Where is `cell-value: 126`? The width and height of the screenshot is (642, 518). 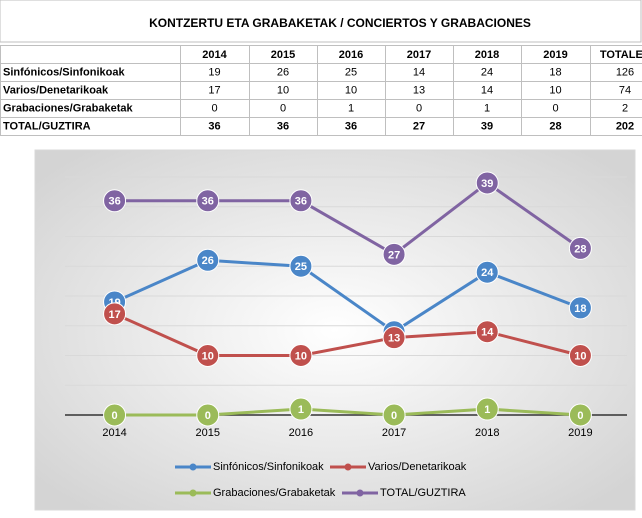
cell-value: 126 is located at coordinates (625, 72).